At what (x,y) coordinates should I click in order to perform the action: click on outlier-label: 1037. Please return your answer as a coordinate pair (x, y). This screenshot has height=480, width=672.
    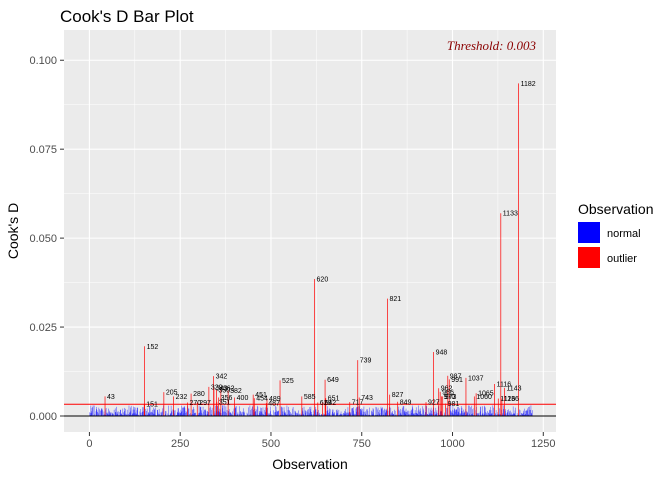
    Looking at the image, I should click on (476, 378).